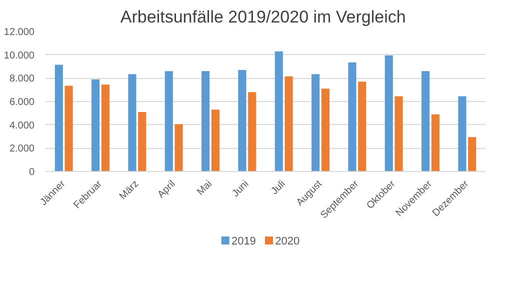 Image resolution: width=512 pixels, height=307 pixels. I want to click on legend-label: 2020, so click(287, 242).